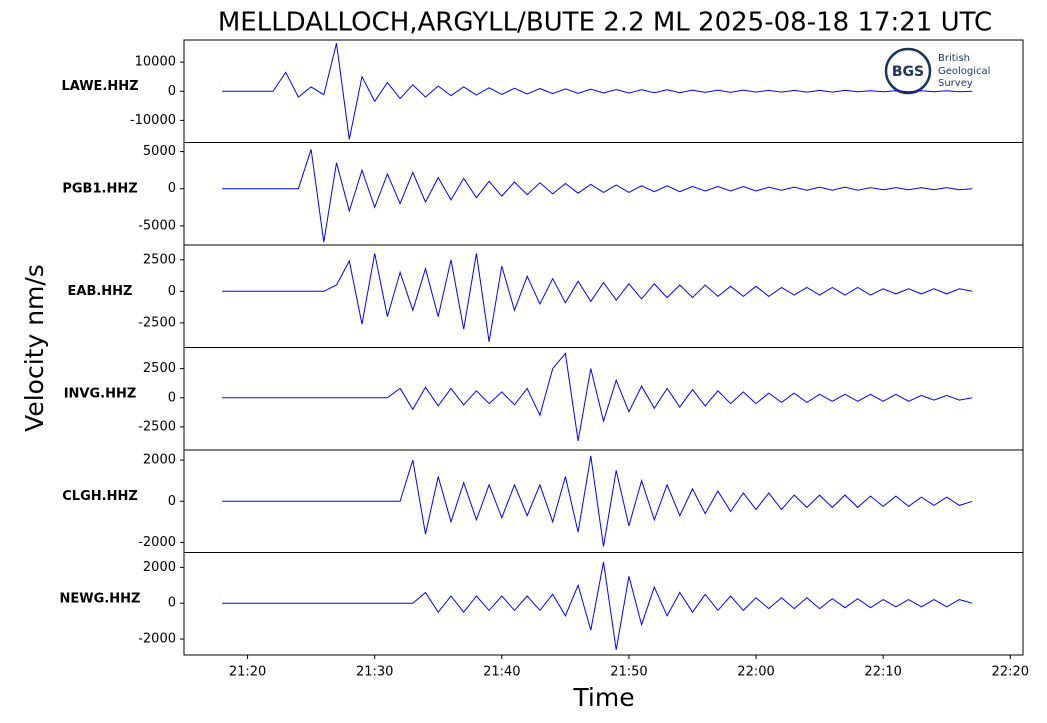 The height and width of the screenshot is (723, 1047). I want to click on x-tick-label: 21:50, so click(628, 672).